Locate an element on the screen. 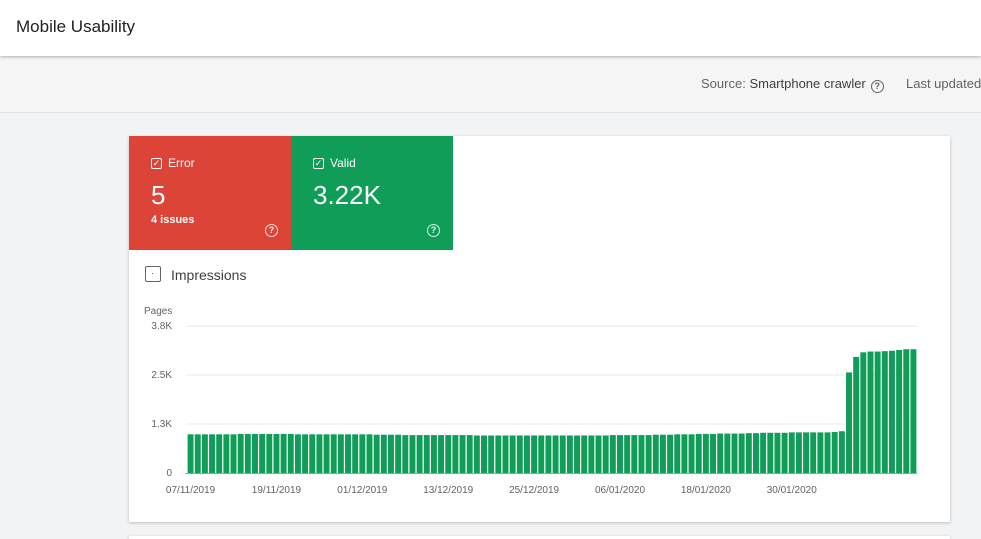 Image resolution: width=981 pixels, height=539 pixels. top-app-bar: Mobile Usability is located at coordinates (490, 28).